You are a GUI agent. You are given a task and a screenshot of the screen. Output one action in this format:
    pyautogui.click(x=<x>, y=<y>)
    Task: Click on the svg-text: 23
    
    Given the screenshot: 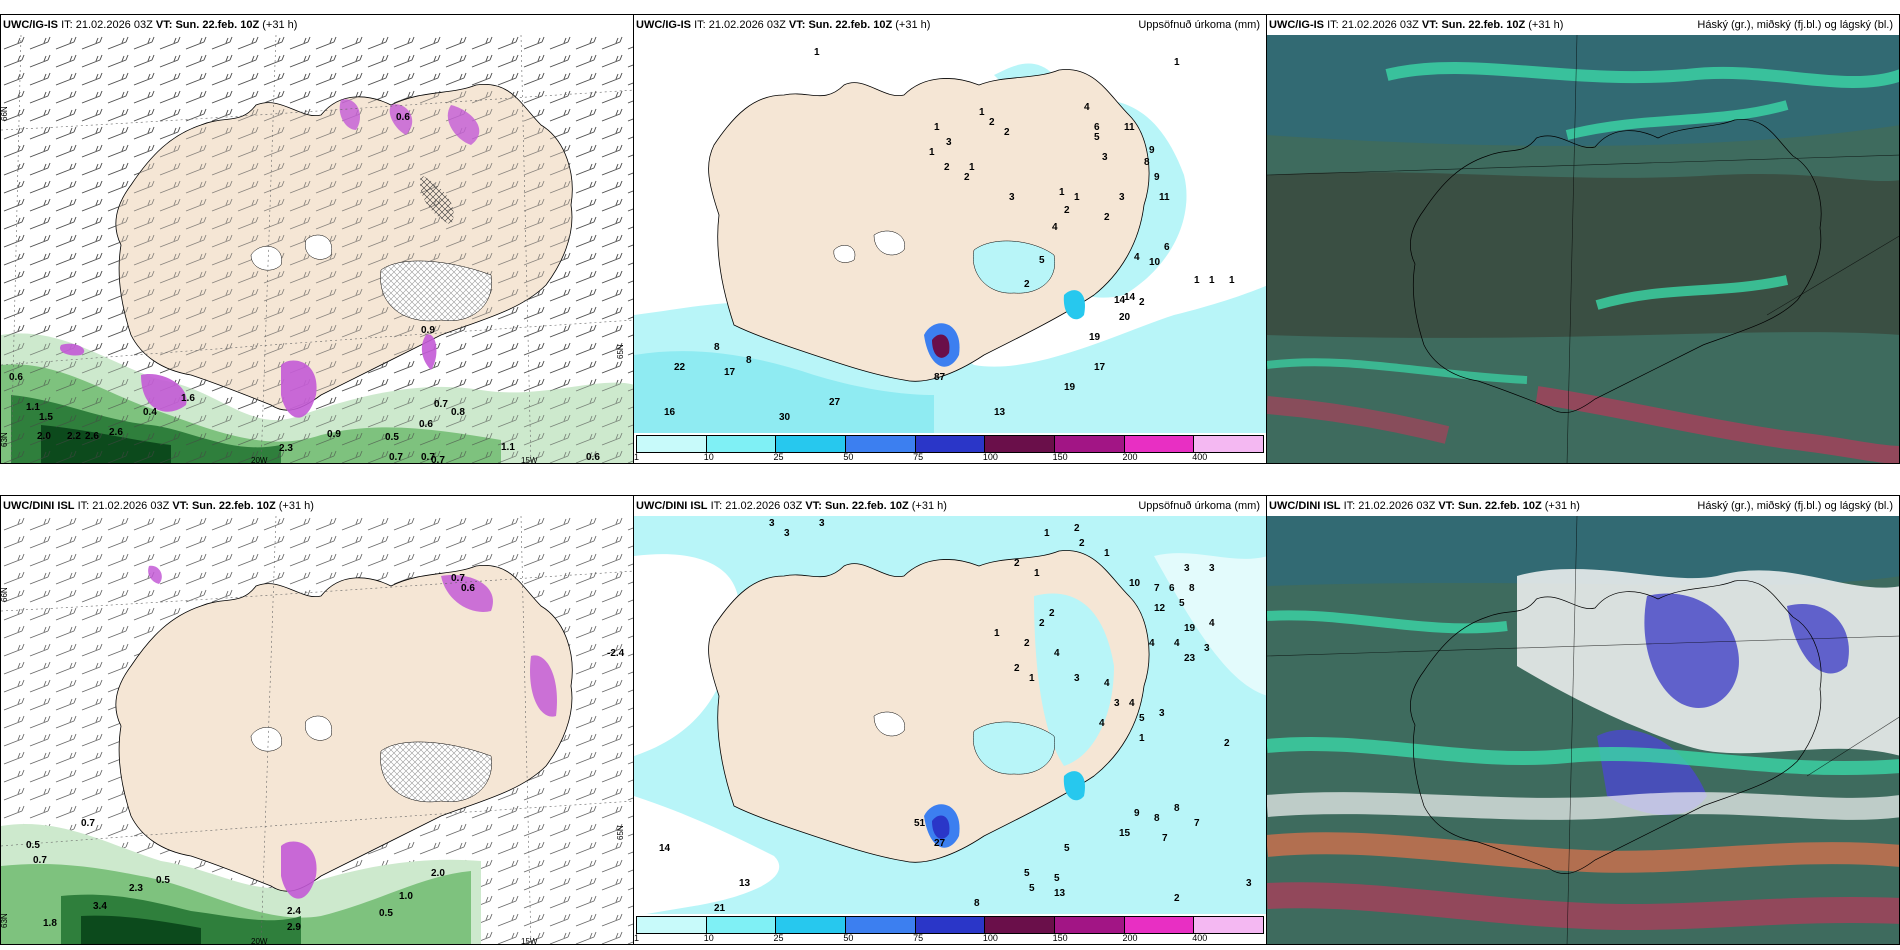 What is the action you would take?
    pyautogui.click(x=1190, y=658)
    